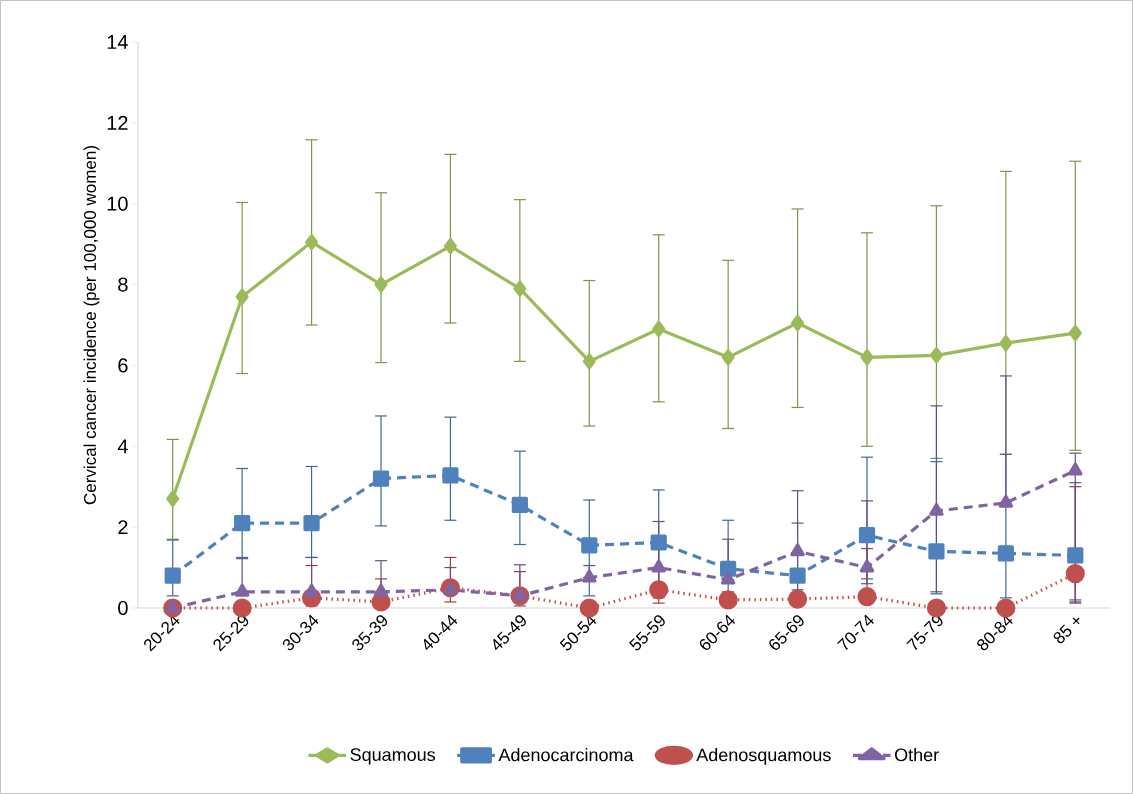 This screenshot has height=794, width=1133. What do you see at coordinates (916, 755) in the screenshot?
I see `legend-label: Other` at bounding box center [916, 755].